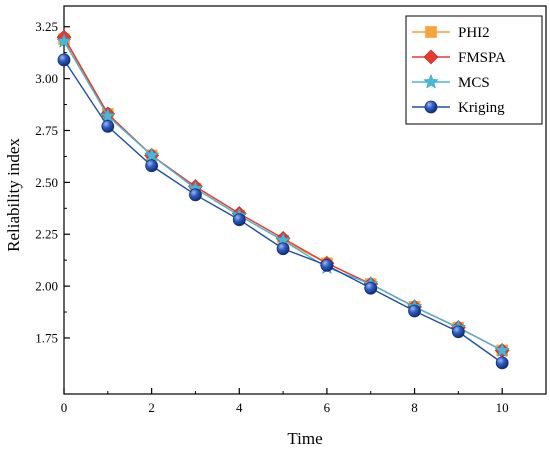 This screenshot has height=455, width=550. I want to click on legend-marker-fmspa, so click(431, 57).